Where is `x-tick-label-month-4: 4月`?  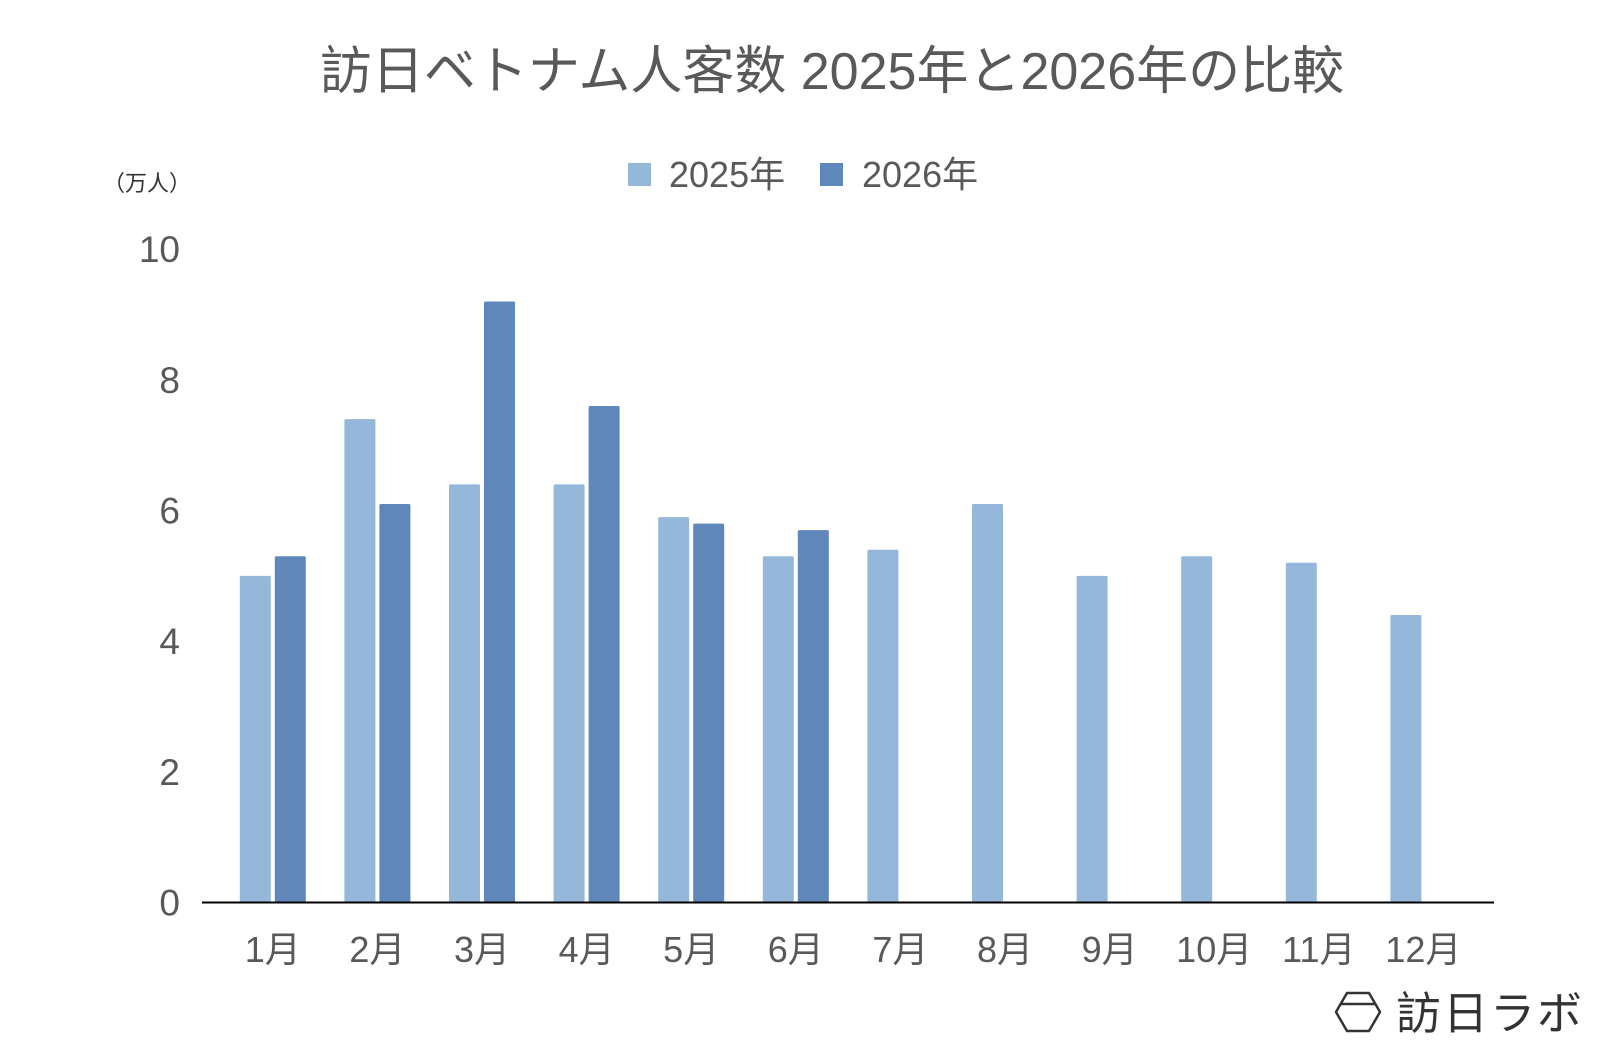 x-tick-label-month-4: 4月 is located at coordinates (587, 949).